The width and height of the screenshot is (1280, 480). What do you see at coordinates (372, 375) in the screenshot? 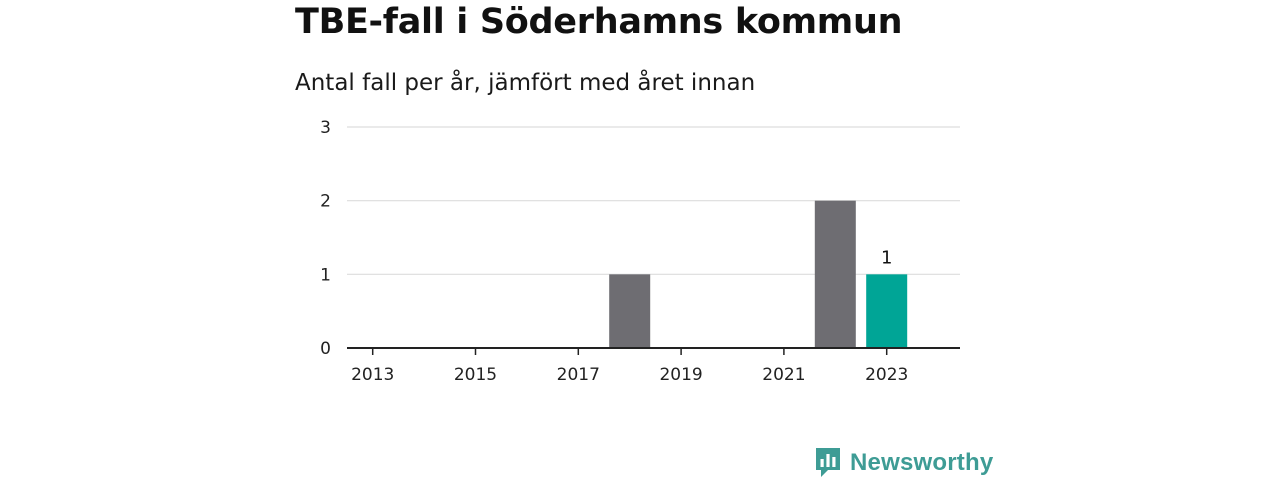
I see `x-tick-label: 2013` at bounding box center [372, 375].